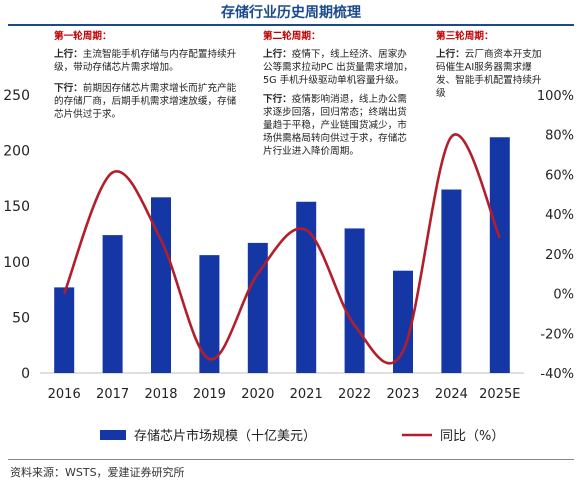 The width and height of the screenshot is (582, 483). Describe the element at coordinates (306, 287) in the screenshot. I see `bar-2021` at that location.